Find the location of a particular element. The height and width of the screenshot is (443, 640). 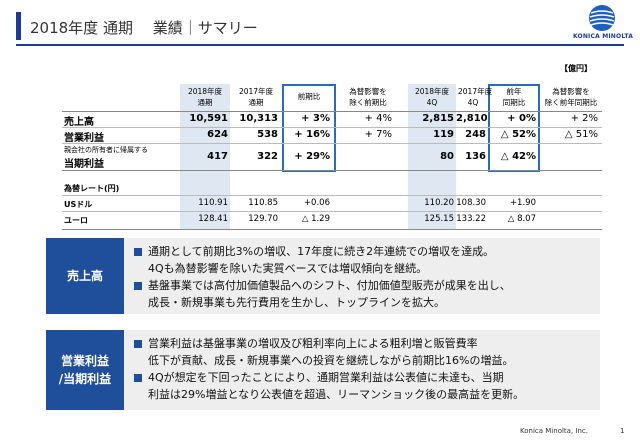

section-label-profit: 営業利益 /当期利益 is located at coordinates (85, 370).